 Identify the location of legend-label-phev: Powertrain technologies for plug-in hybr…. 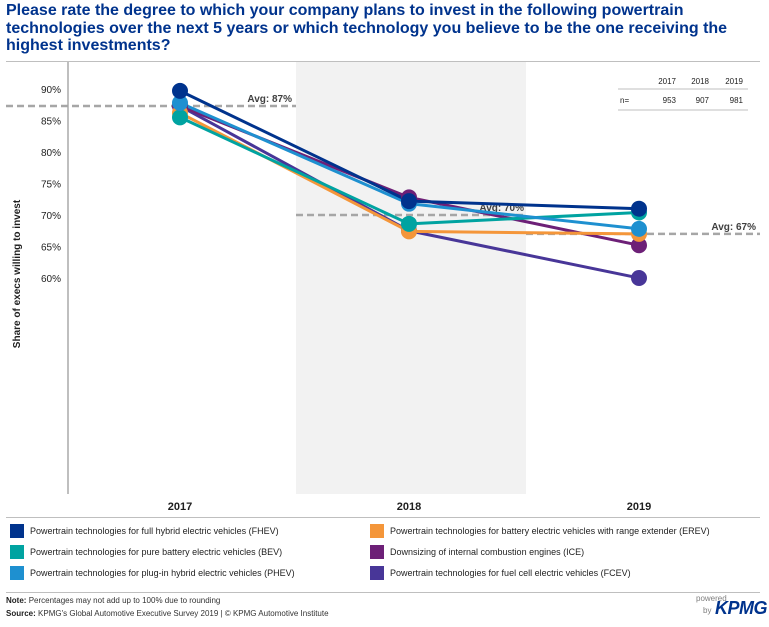
(162, 573).